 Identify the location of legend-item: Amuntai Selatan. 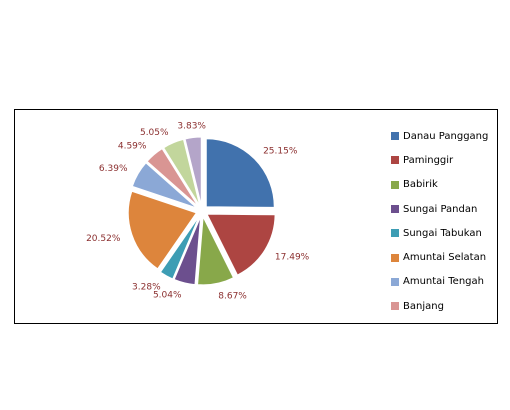
(443, 257).